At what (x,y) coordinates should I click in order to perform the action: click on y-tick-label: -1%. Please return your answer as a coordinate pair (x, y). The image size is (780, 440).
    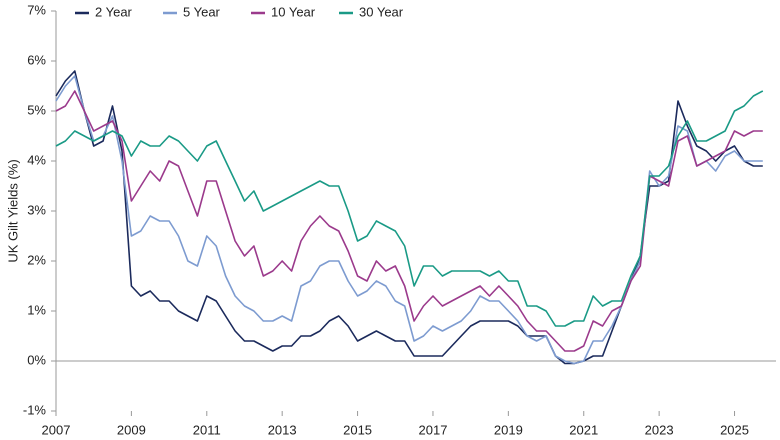
    Looking at the image, I should click on (35, 409).